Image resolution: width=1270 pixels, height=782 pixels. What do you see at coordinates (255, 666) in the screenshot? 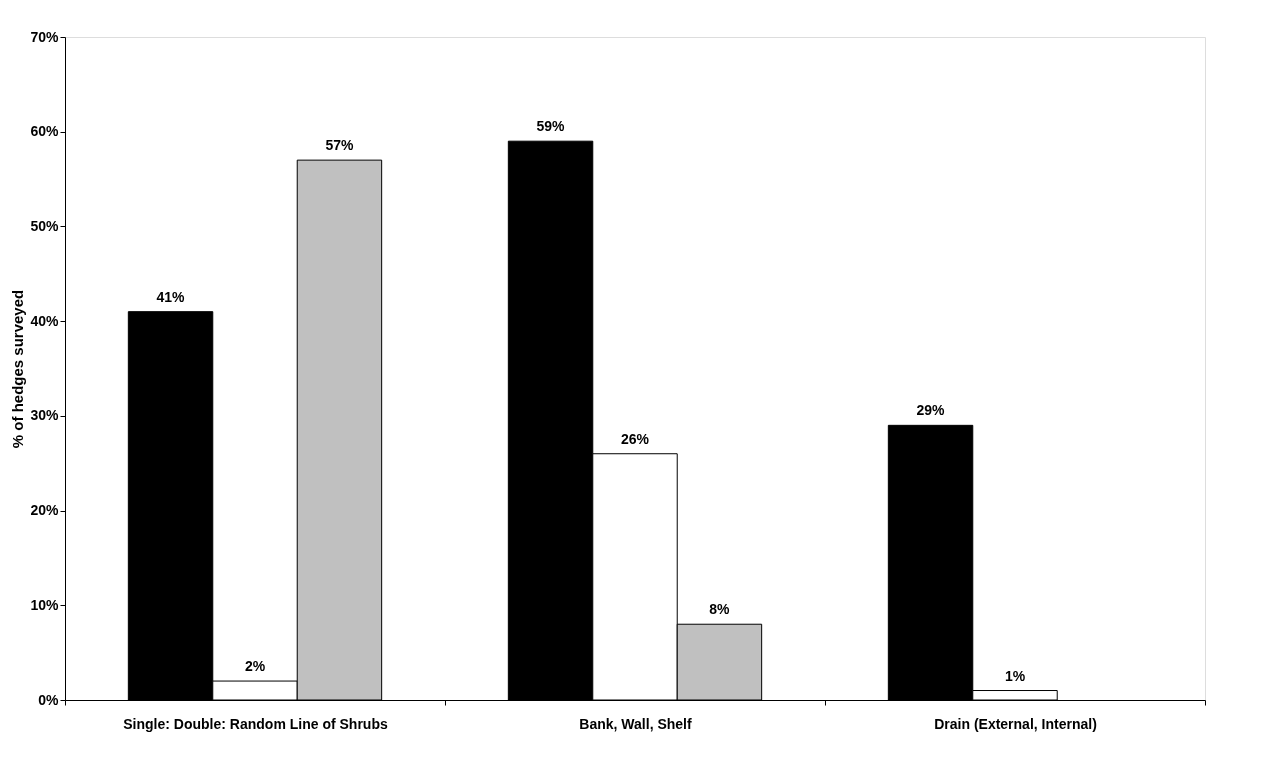
I see `data-label: 2%` at bounding box center [255, 666].